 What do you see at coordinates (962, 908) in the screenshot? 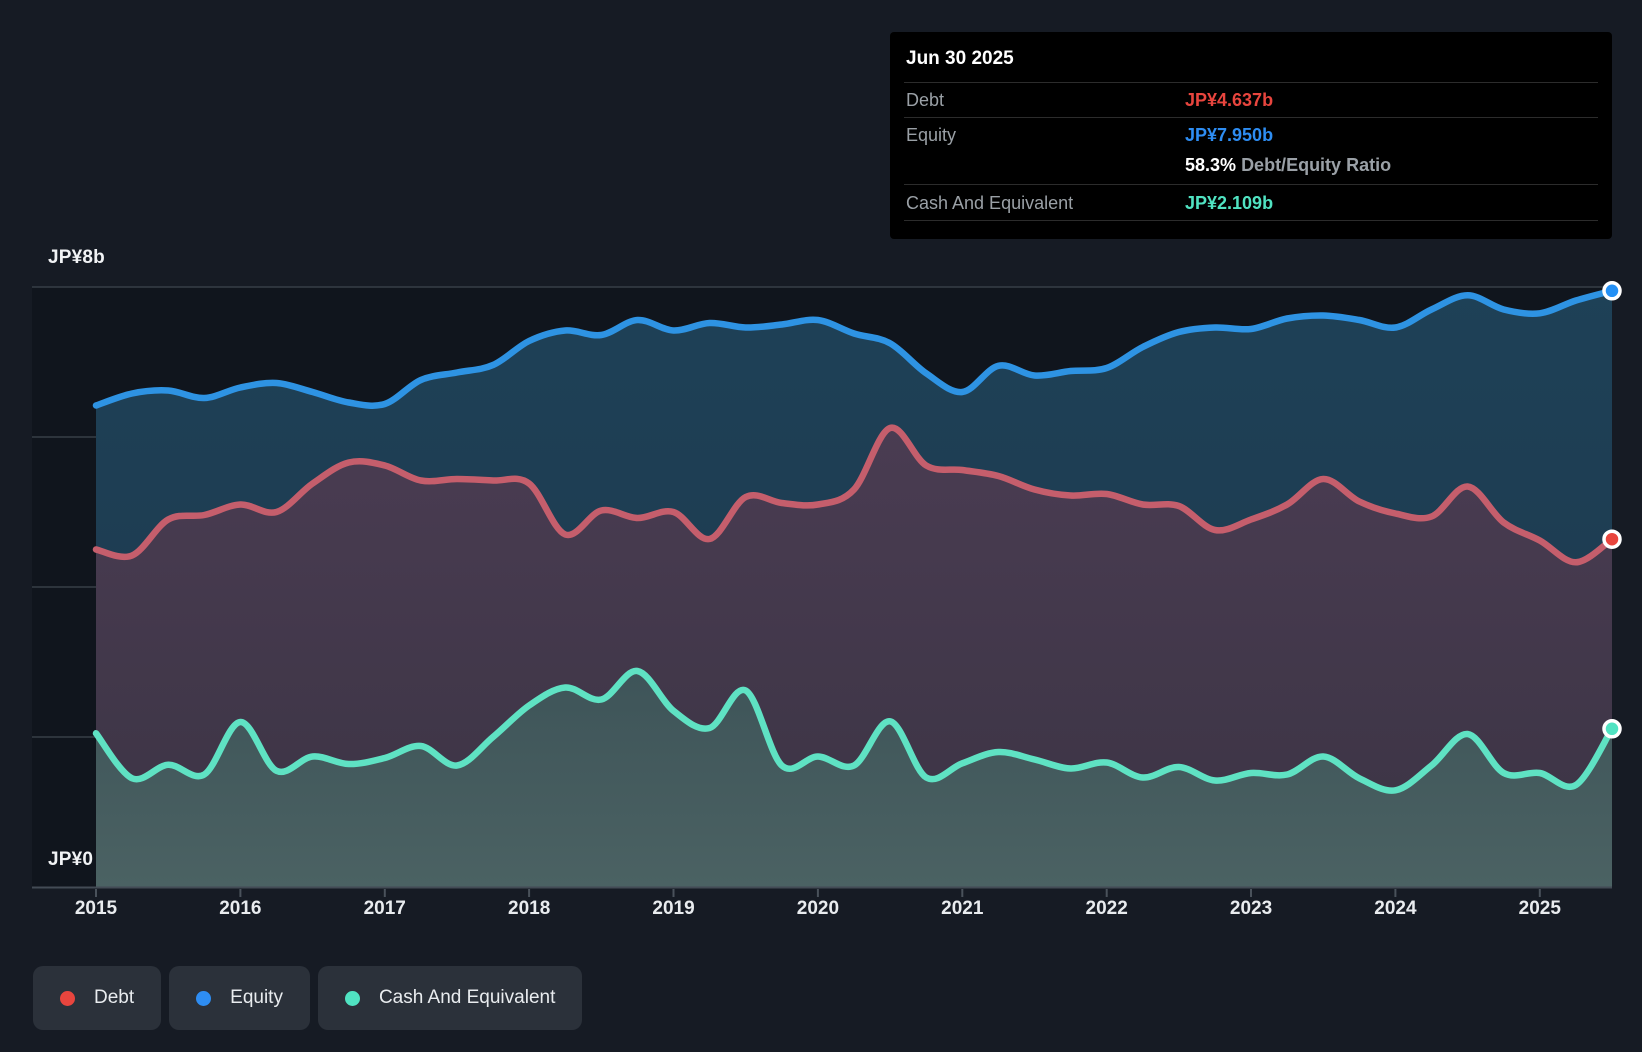
I see `x-tick-label: 2021` at bounding box center [962, 908].